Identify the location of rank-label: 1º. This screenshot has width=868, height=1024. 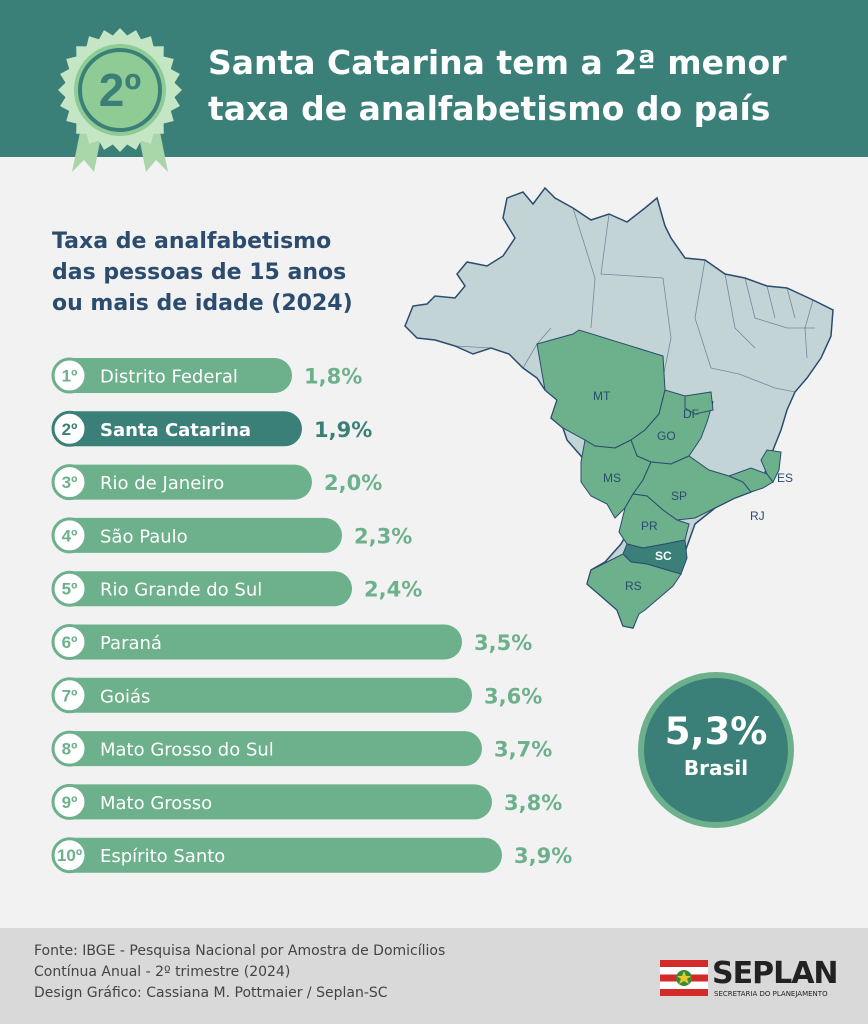
(70, 376).